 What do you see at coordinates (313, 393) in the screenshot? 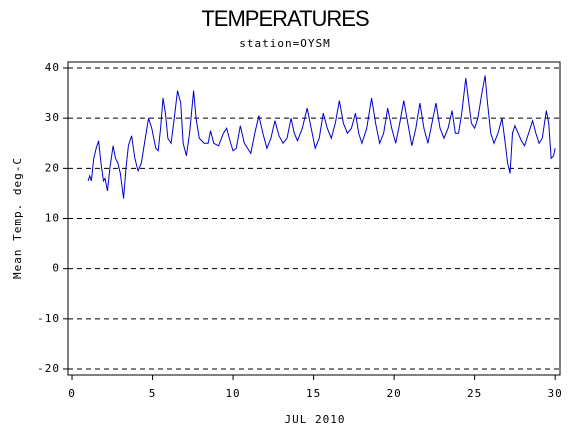
I see `x-tick-label: 15` at bounding box center [313, 393].